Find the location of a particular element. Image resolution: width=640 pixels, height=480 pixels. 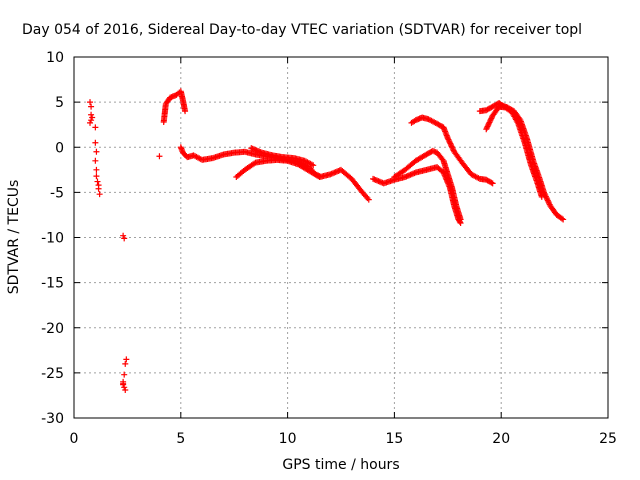

series-sat-i is located at coordinates (514, 151).